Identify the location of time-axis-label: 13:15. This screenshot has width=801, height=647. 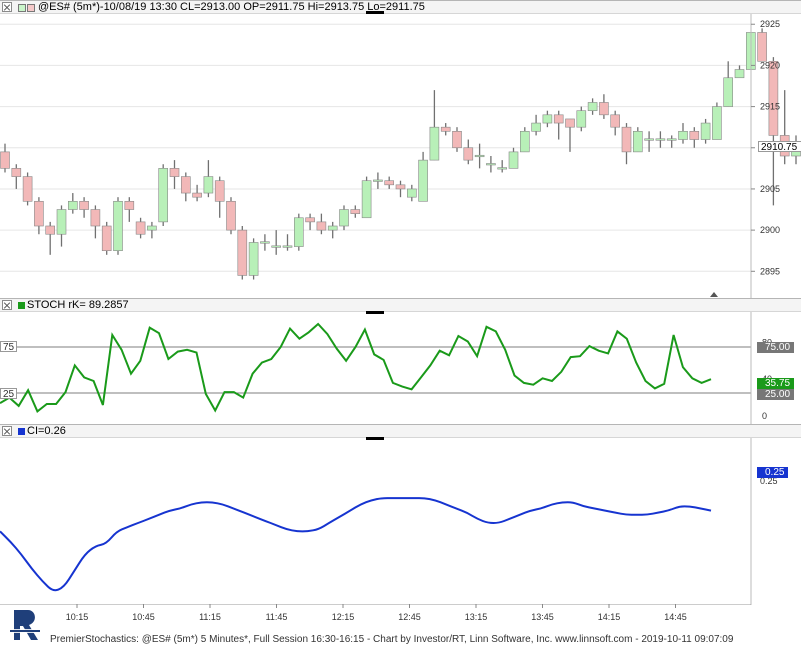
(476, 617).